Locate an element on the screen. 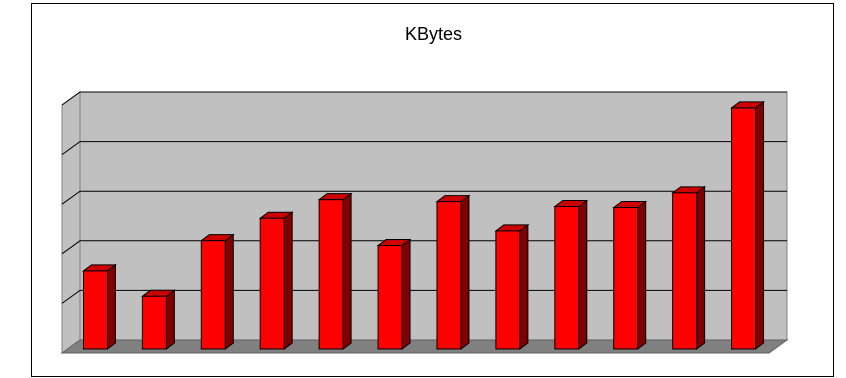 The image size is (846, 378). plot-side-wall is located at coordinates (71, 222).